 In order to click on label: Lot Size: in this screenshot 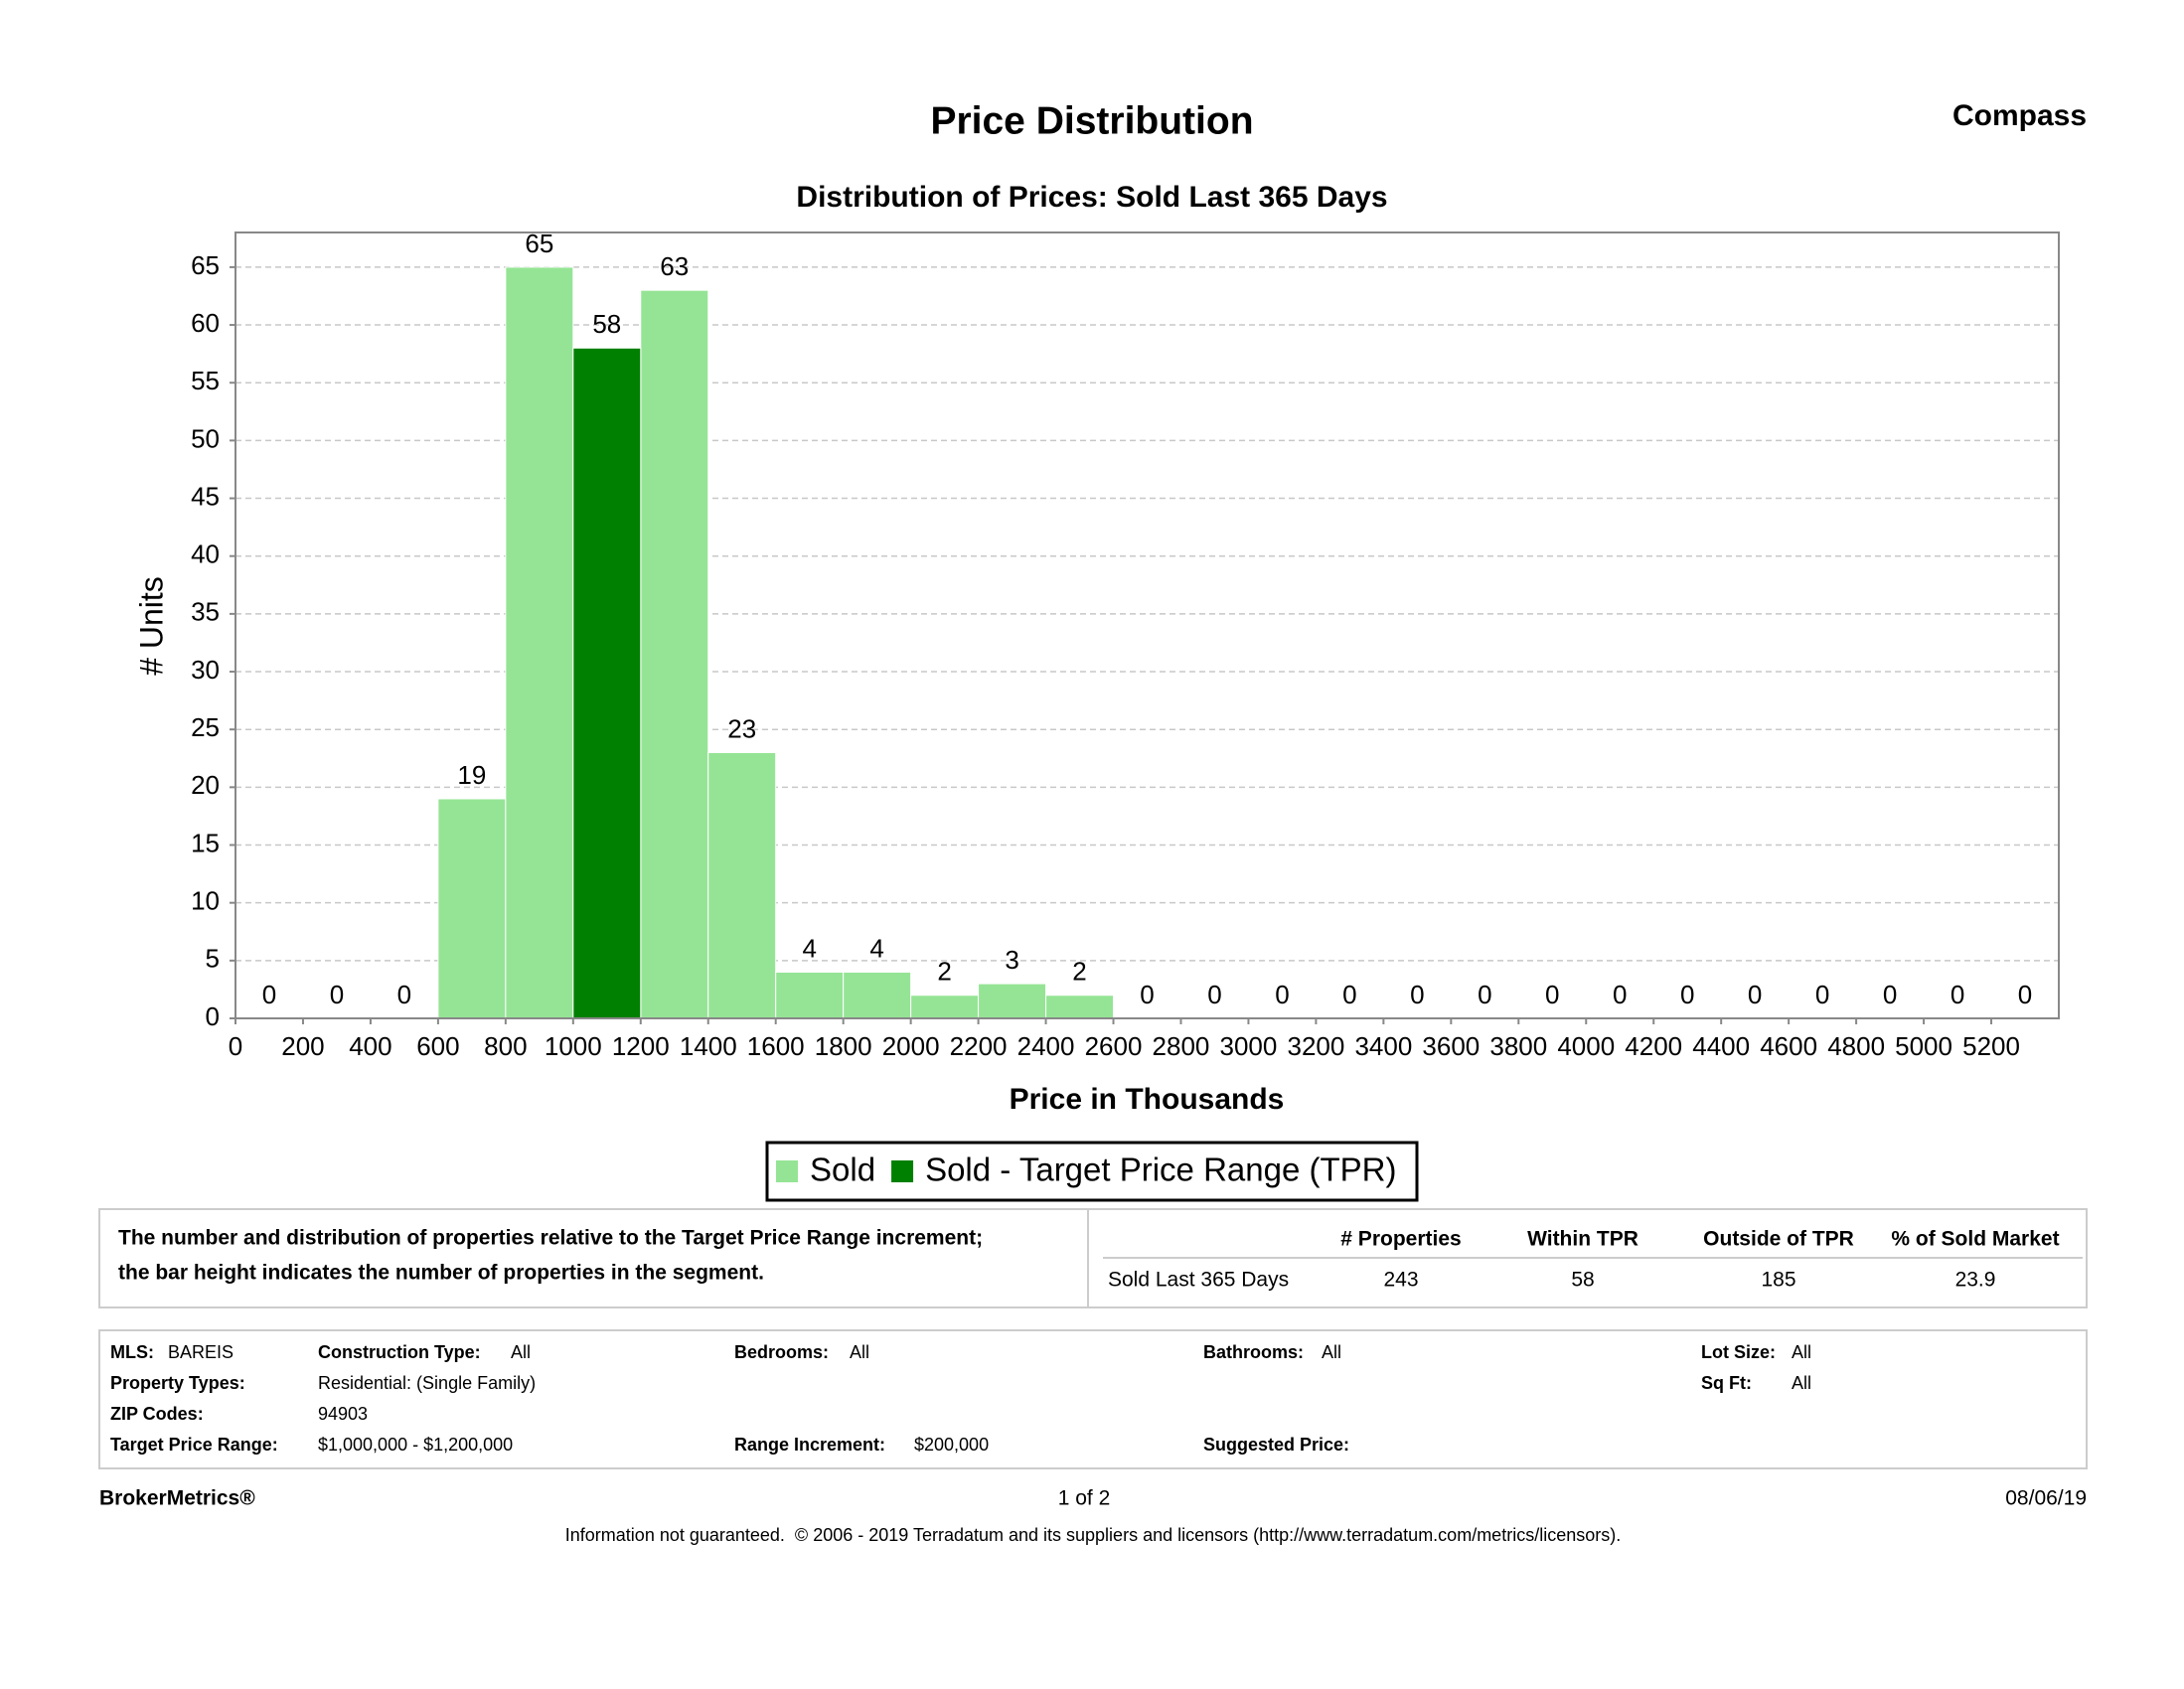, I will do `click(1738, 1352)`.